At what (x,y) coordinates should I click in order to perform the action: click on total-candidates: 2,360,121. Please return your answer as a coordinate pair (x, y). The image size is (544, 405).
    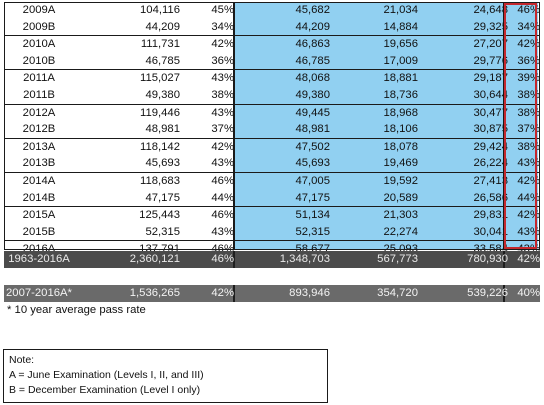
    Looking at the image, I should click on (154, 259).